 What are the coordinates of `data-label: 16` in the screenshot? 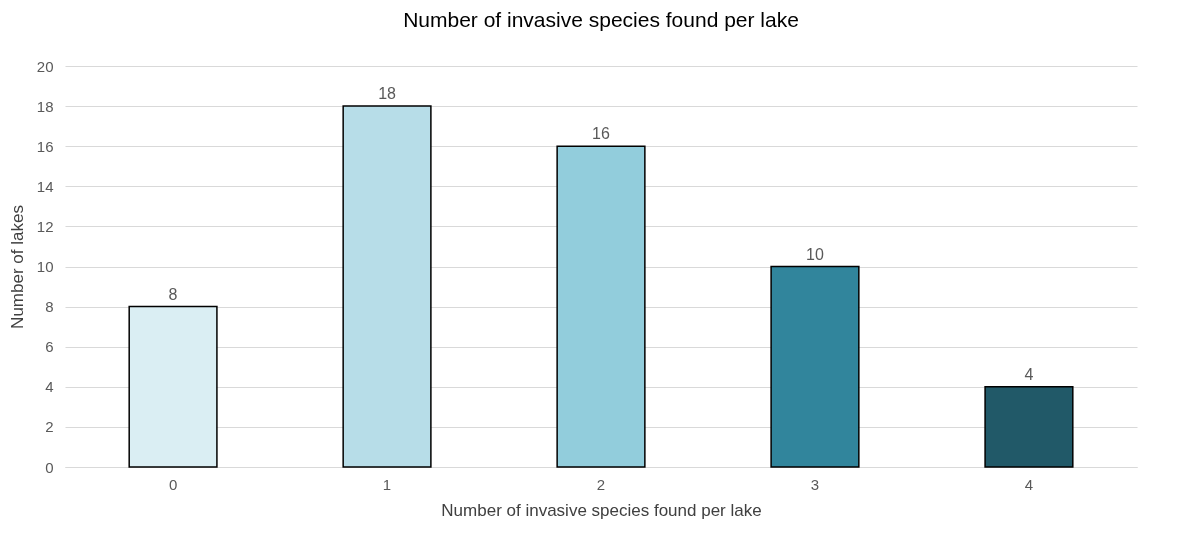 It's located at (601, 134).